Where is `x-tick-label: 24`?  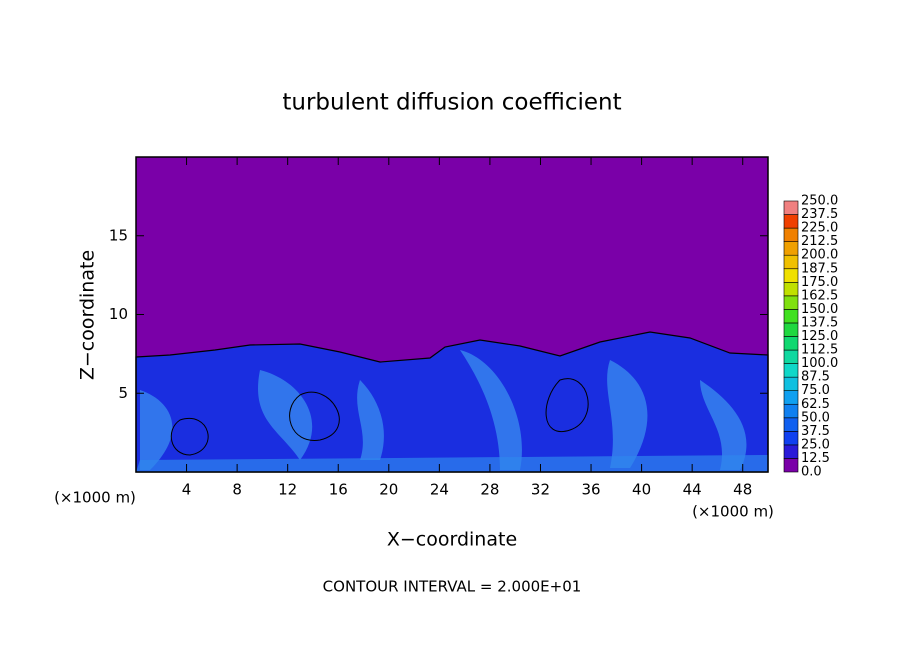
x-tick-label: 24 is located at coordinates (439, 490).